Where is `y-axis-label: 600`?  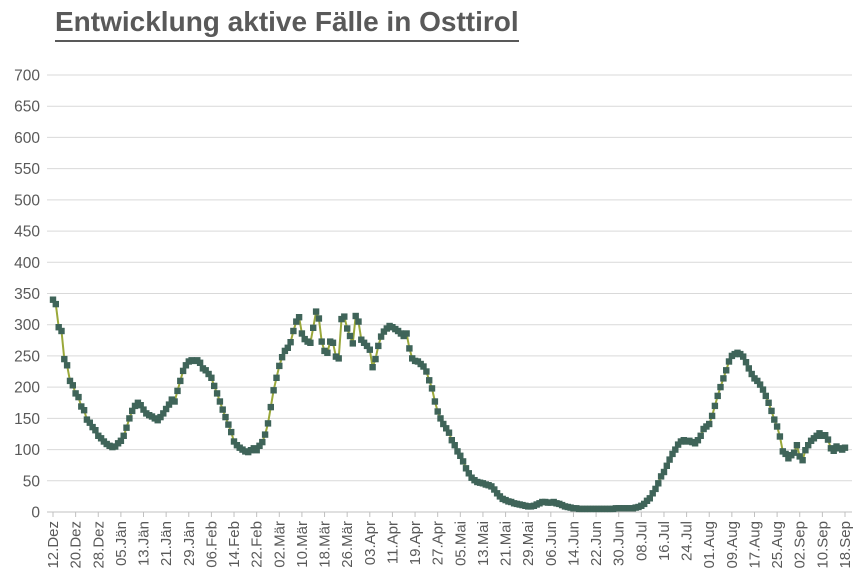
y-axis-label: 600 is located at coordinates (27, 138).